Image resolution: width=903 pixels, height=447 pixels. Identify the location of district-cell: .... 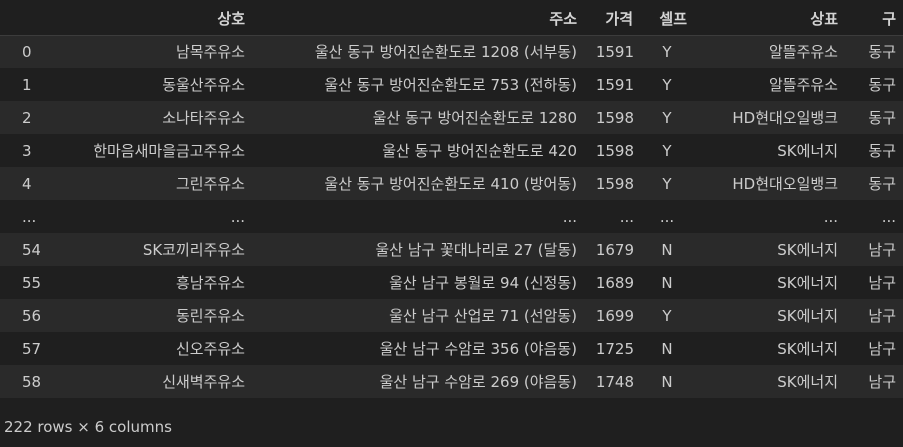
(888, 216).